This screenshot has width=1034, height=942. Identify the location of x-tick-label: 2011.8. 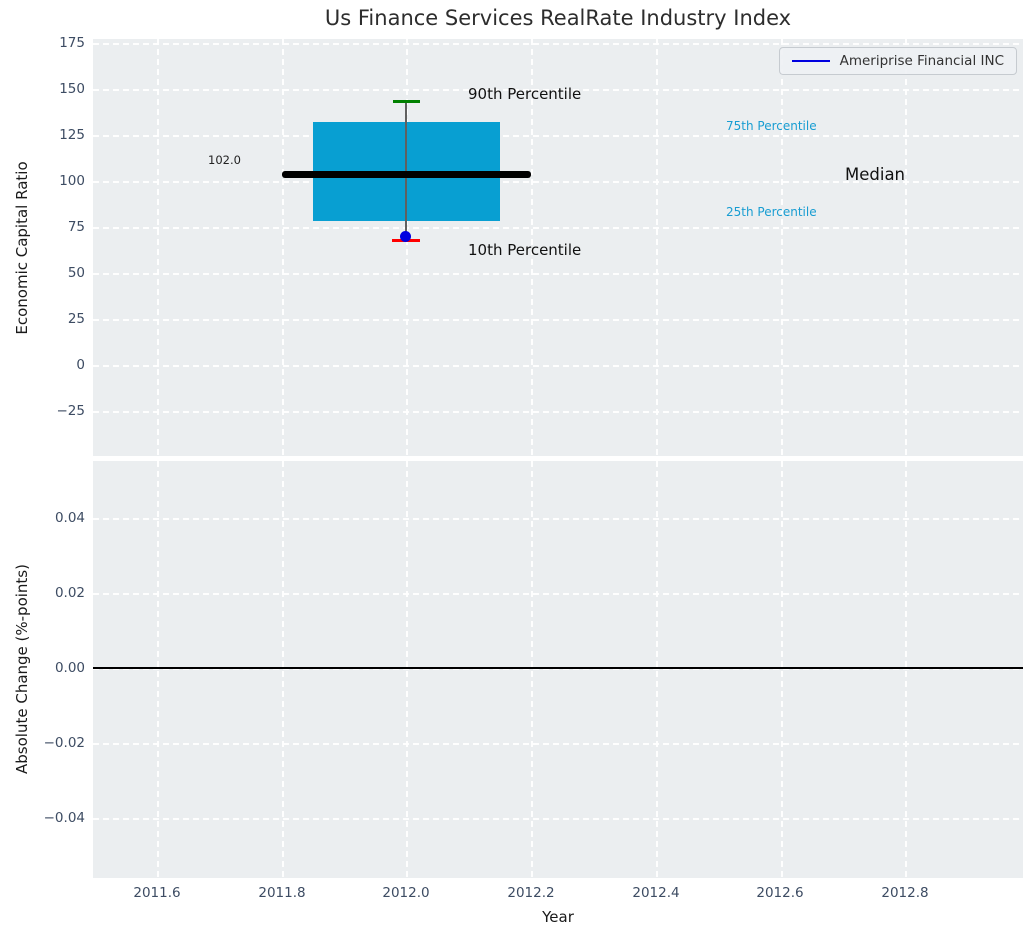
(282, 893).